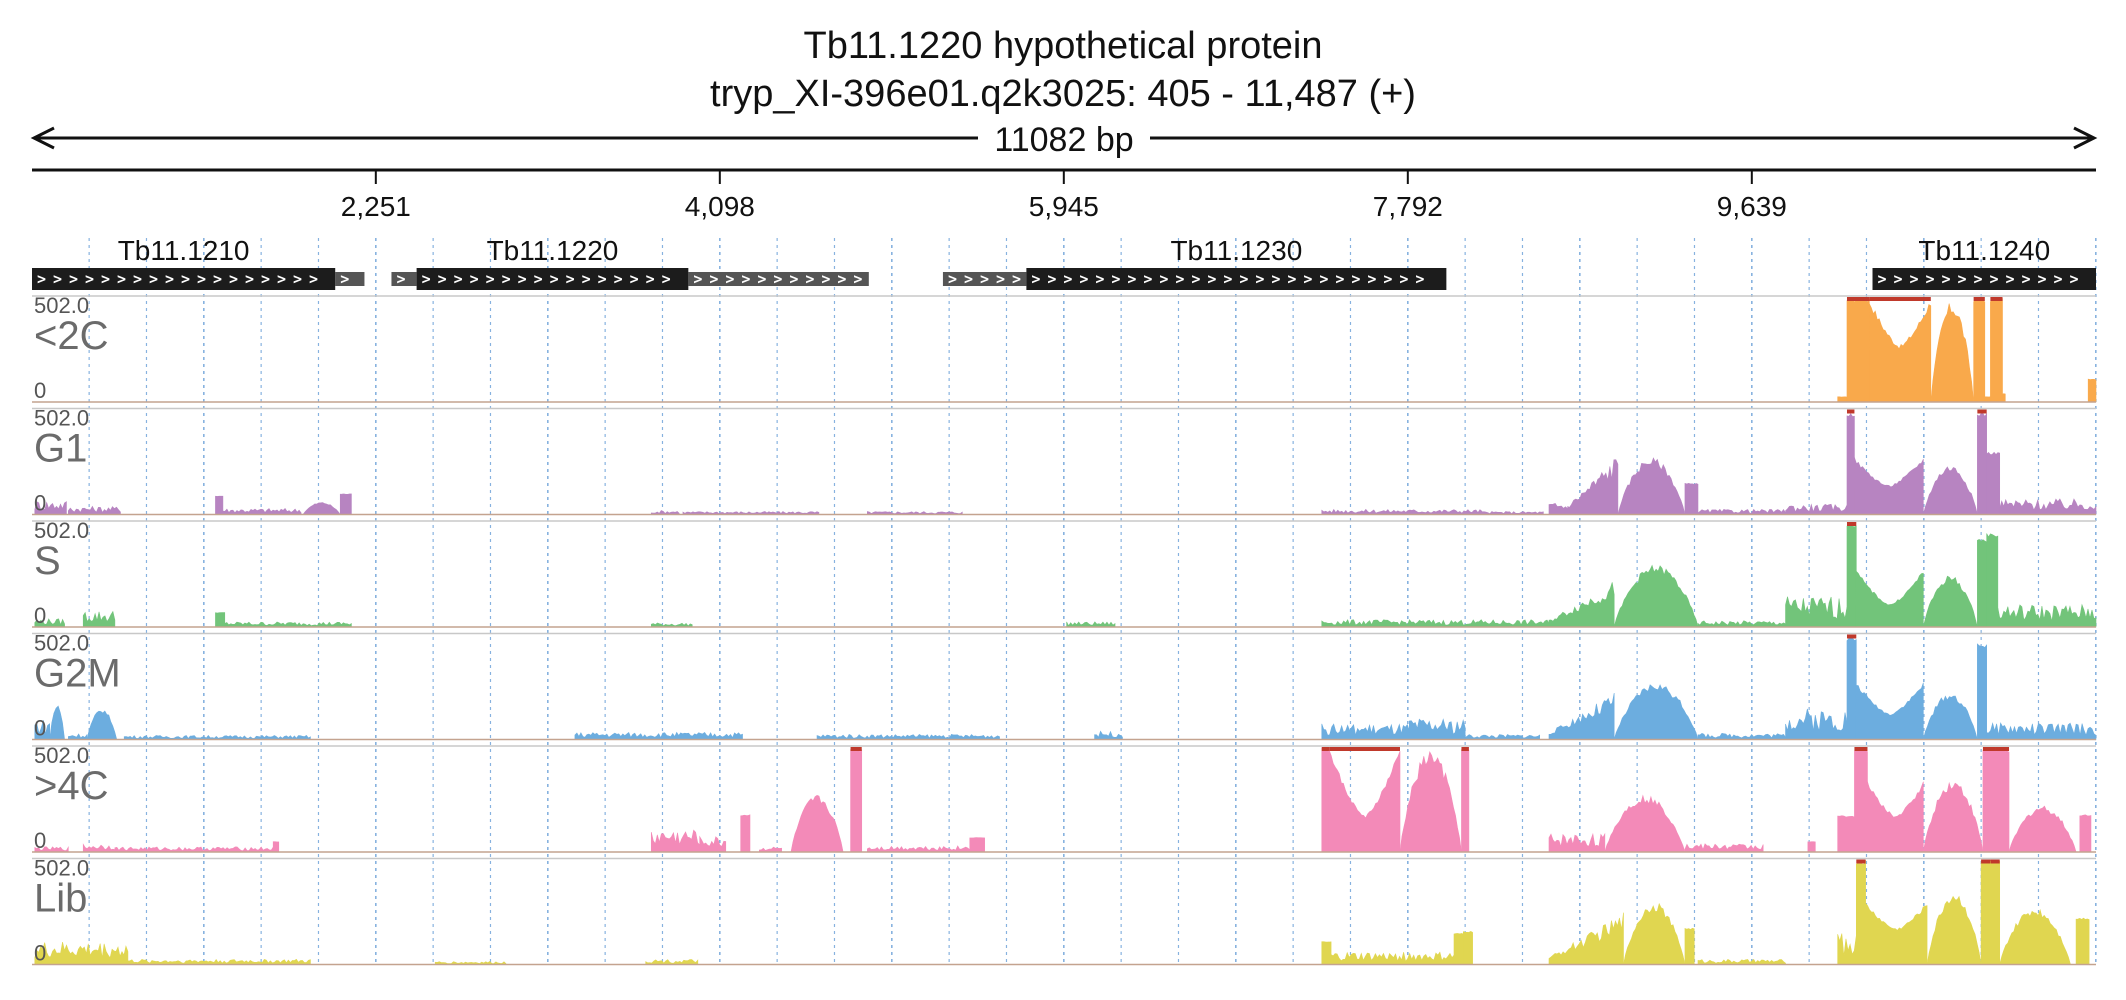  What do you see at coordinates (1063, 94) in the screenshot?
I see `chart-subtitle: tryp_XI-396e01.q2k3025: 405 - 11,487 (+)` at bounding box center [1063, 94].